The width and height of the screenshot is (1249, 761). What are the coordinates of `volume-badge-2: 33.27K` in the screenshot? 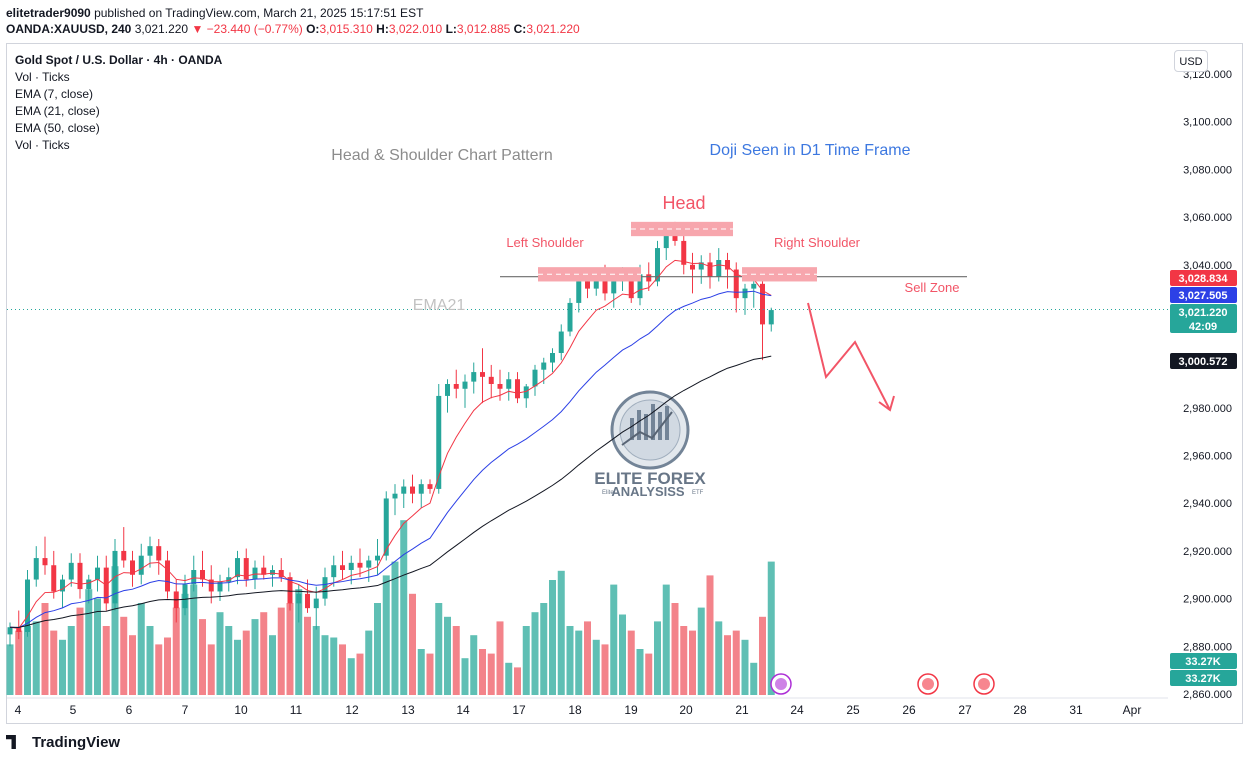 It's located at (1203, 678).